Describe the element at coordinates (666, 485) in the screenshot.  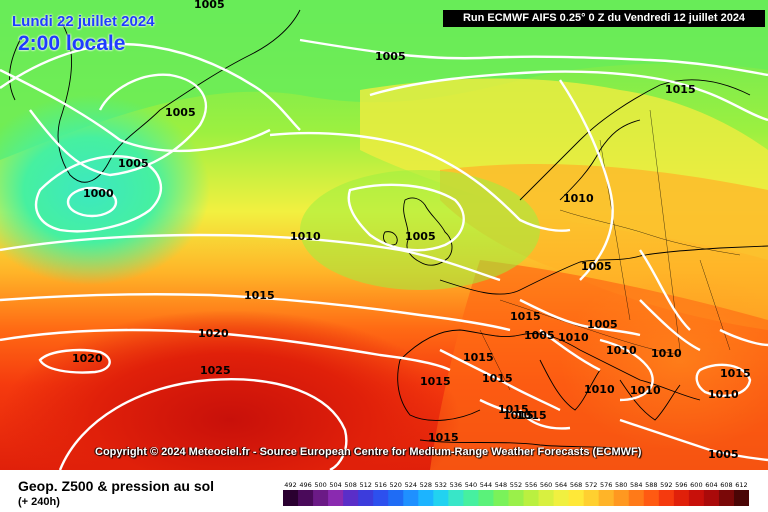
I see `legend-value: 592` at that location.